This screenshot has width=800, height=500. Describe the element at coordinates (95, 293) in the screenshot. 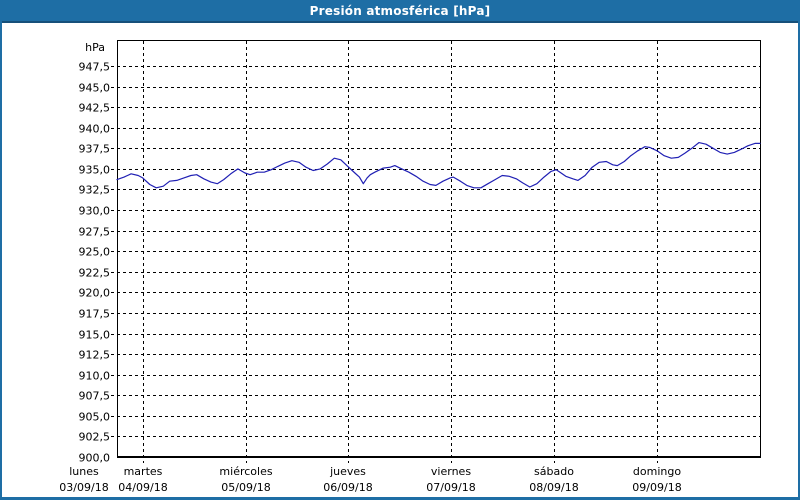

I see `y-tick-label: 920,0` at that location.